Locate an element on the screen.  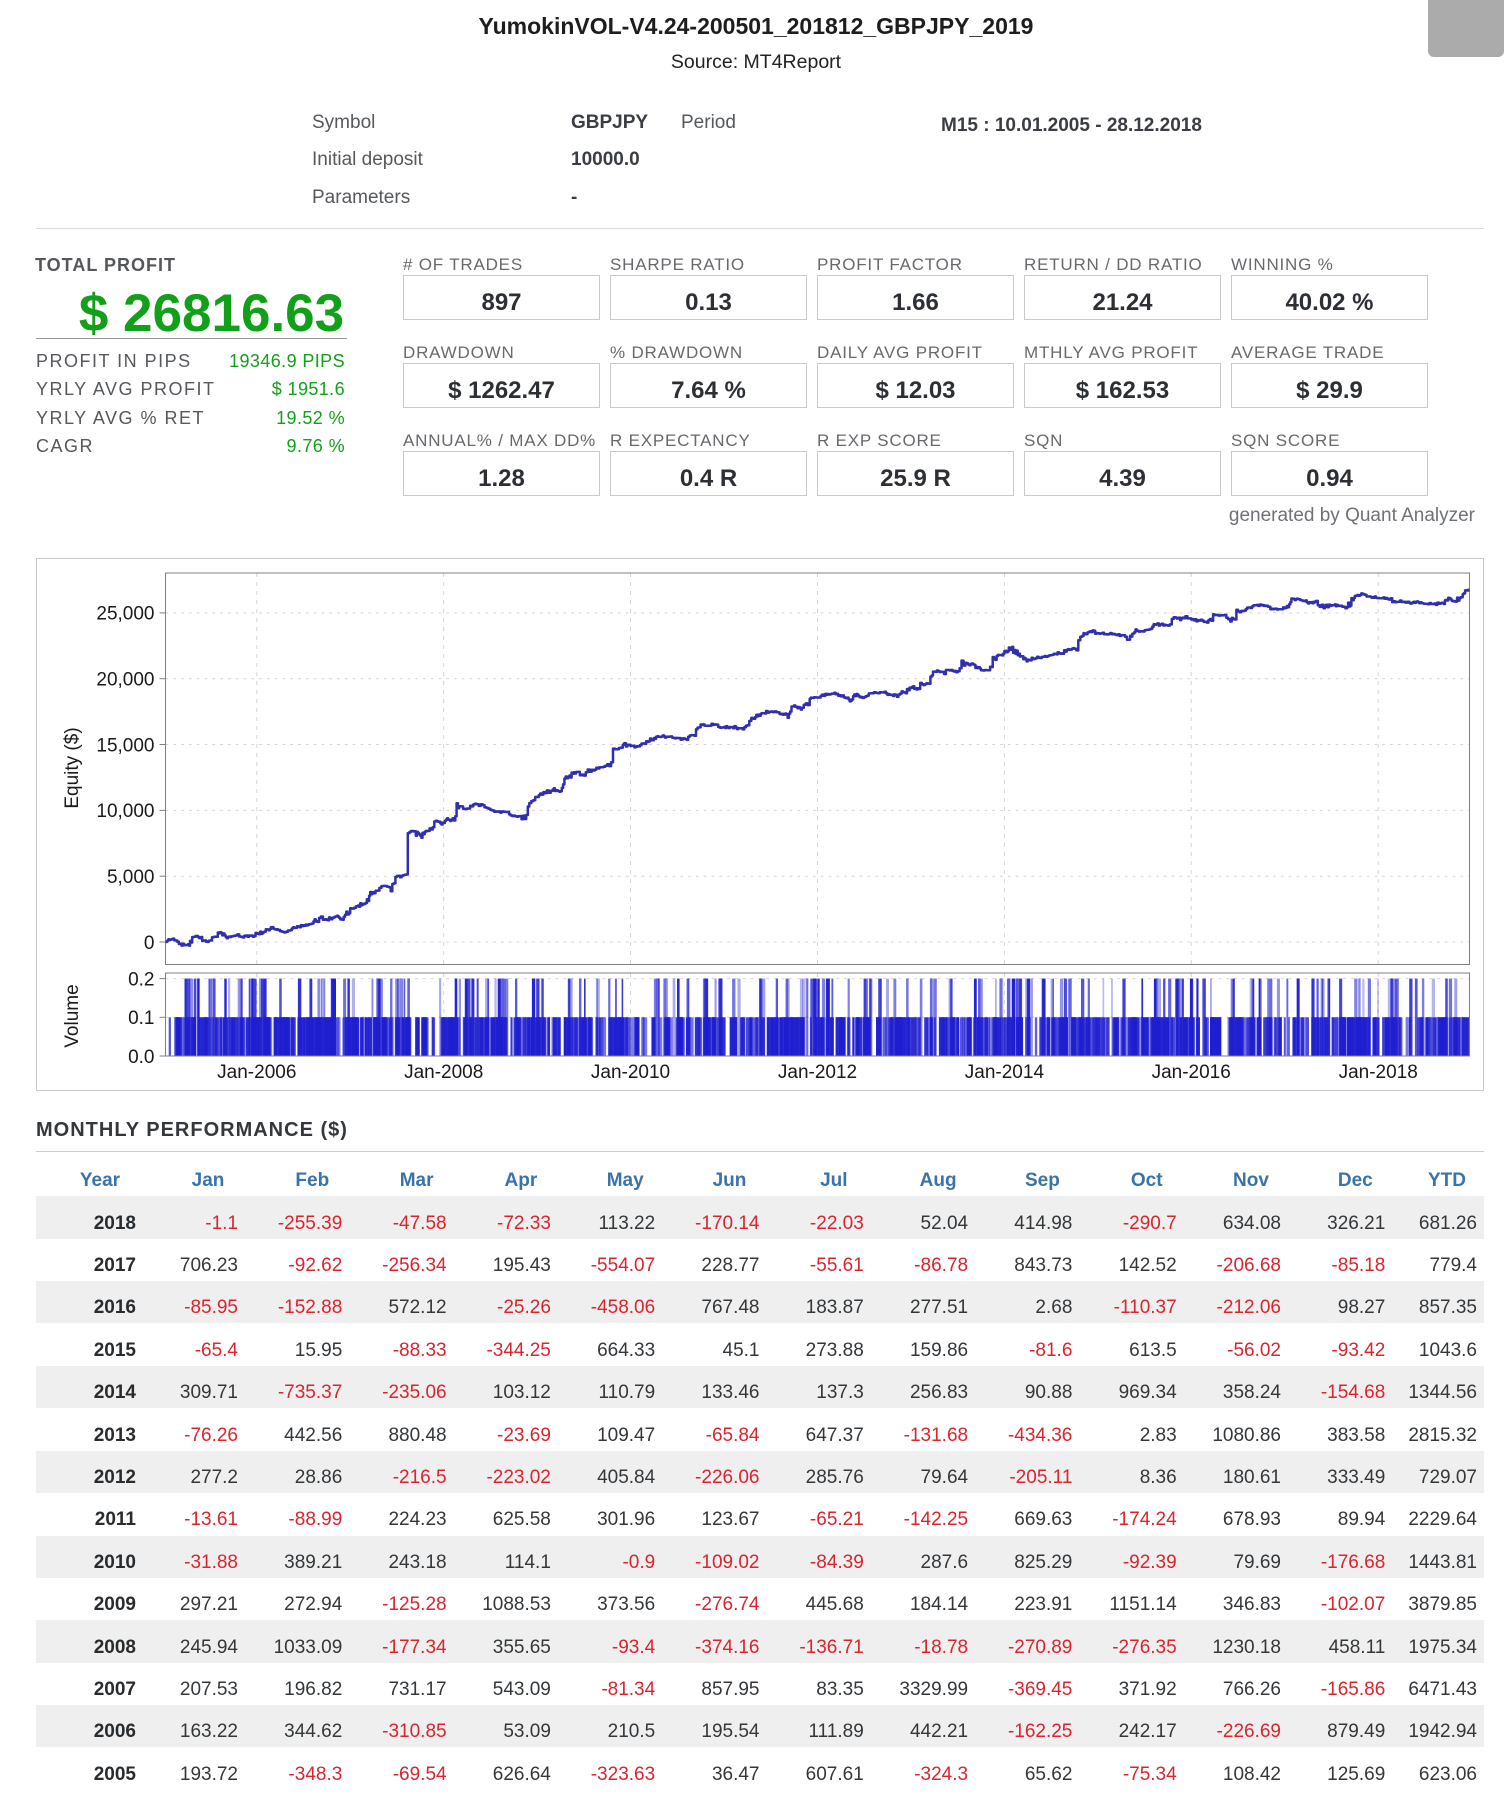
svg-text: 0 is located at coordinates (149, 943).